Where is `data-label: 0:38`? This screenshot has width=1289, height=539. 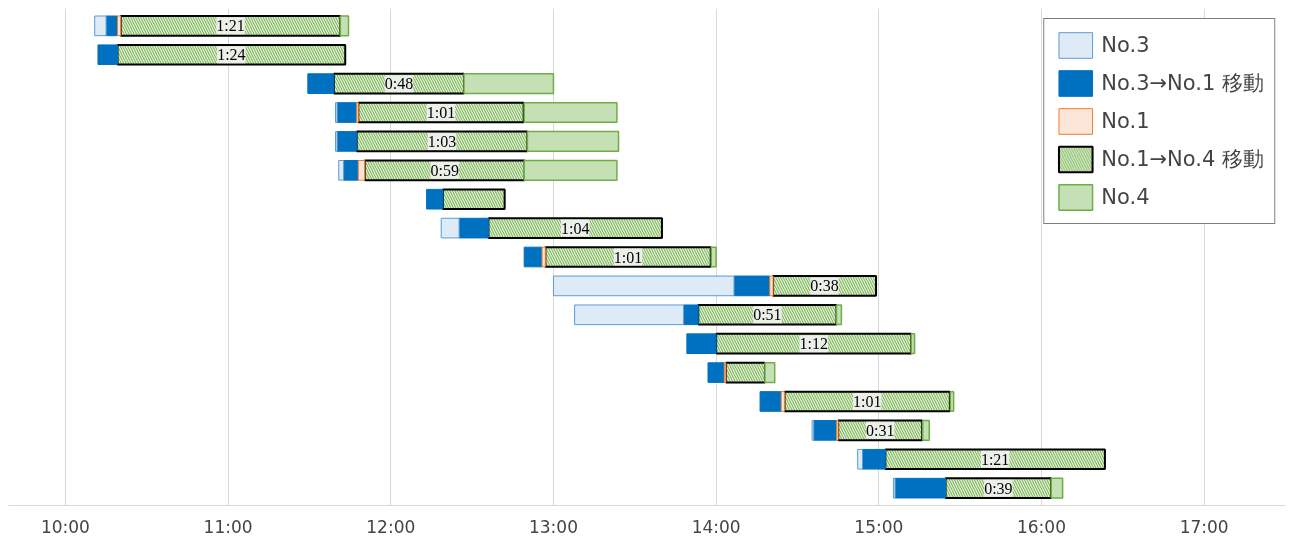 data-label: 0:38 is located at coordinates (824, 286).